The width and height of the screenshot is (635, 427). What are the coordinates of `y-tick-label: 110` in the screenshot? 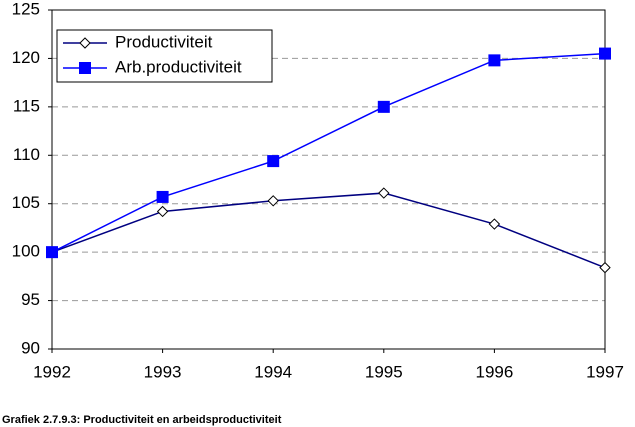 It's located at (26, 154).